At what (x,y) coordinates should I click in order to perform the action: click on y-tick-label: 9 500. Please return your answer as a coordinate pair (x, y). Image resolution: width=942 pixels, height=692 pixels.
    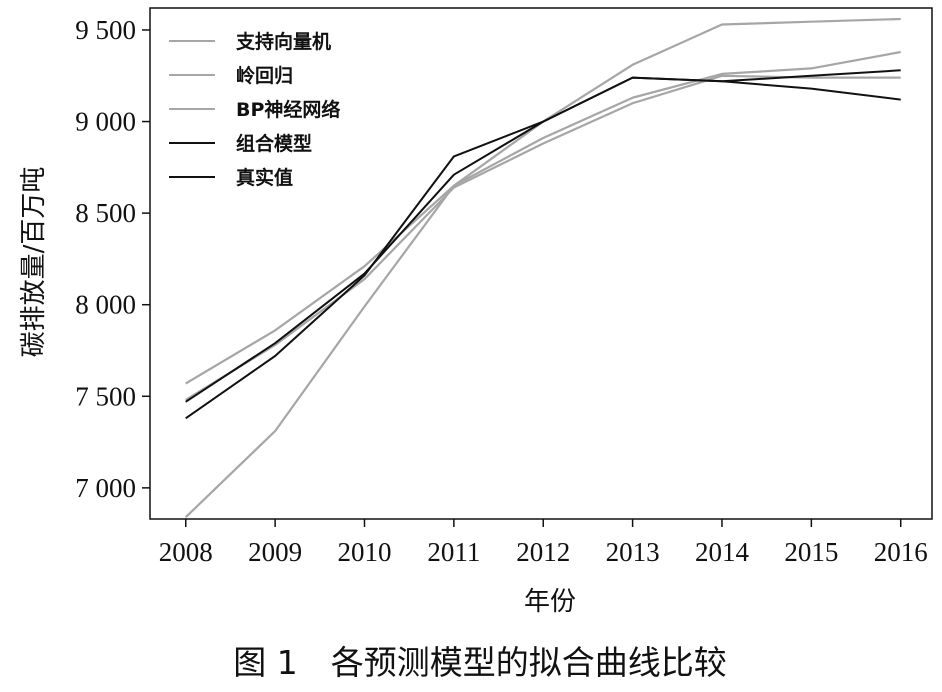
    Looking at the image, I should click on (105, 30).